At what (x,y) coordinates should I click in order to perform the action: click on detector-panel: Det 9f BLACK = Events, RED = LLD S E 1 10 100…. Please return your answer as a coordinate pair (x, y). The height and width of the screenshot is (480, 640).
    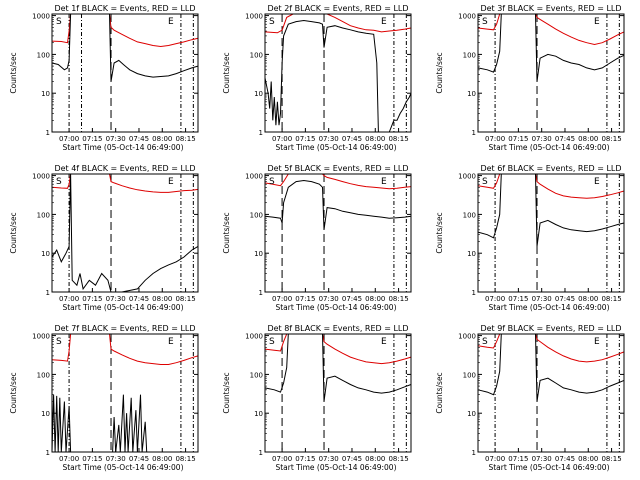
    Looking at the image, I should click on (530, 398).